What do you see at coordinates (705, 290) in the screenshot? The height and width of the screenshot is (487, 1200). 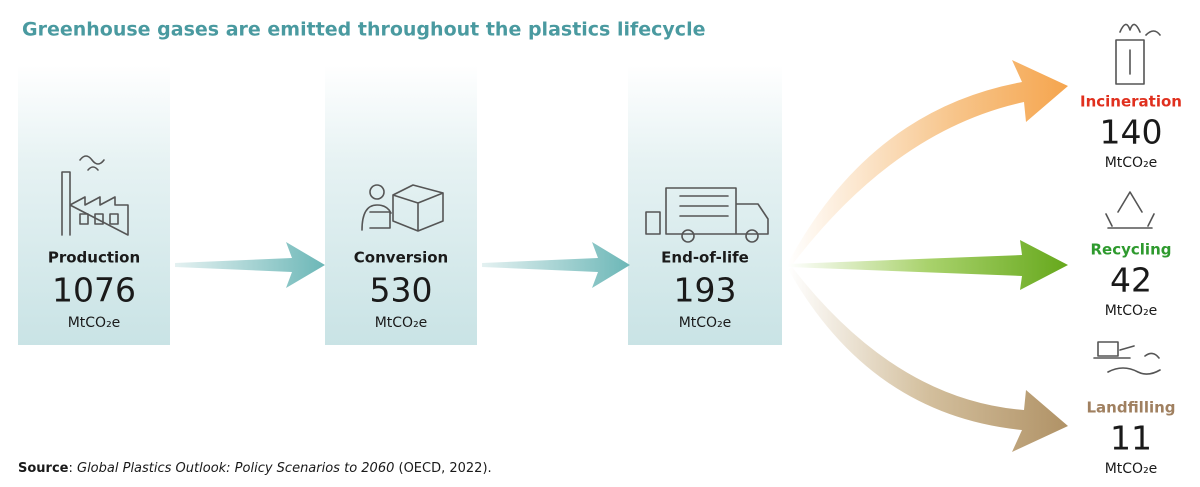 I see `stage-value: 193` at bounding box center [705, 290].